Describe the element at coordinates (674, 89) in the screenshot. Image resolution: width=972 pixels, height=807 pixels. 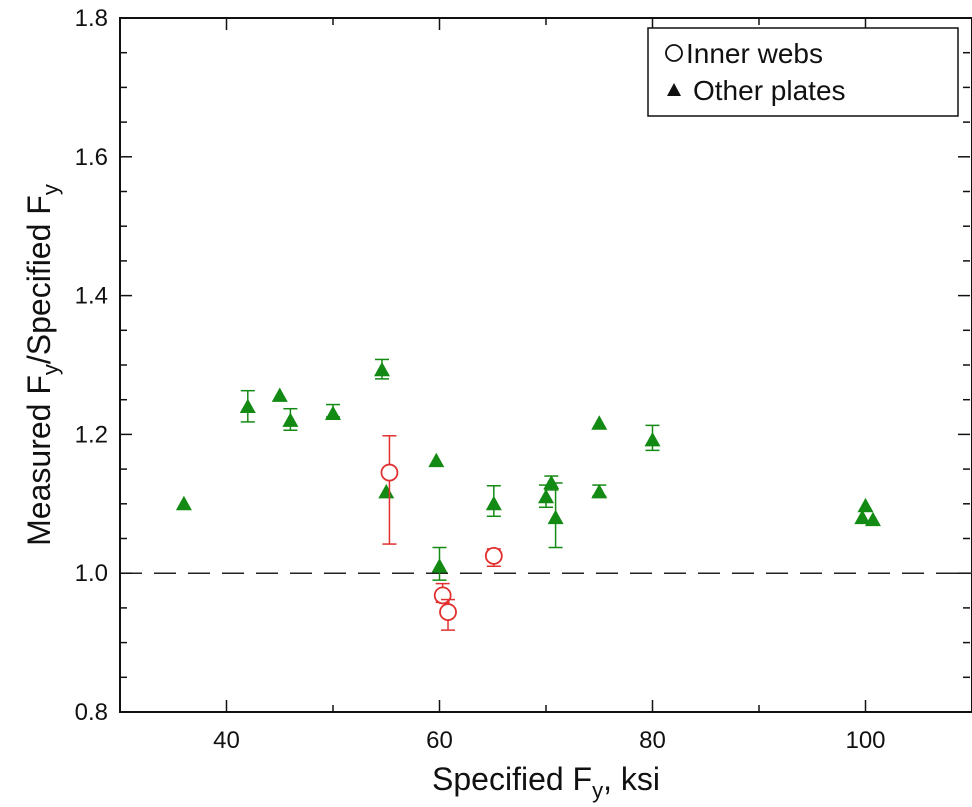
I see `legend-marker-other-plates` at that location.